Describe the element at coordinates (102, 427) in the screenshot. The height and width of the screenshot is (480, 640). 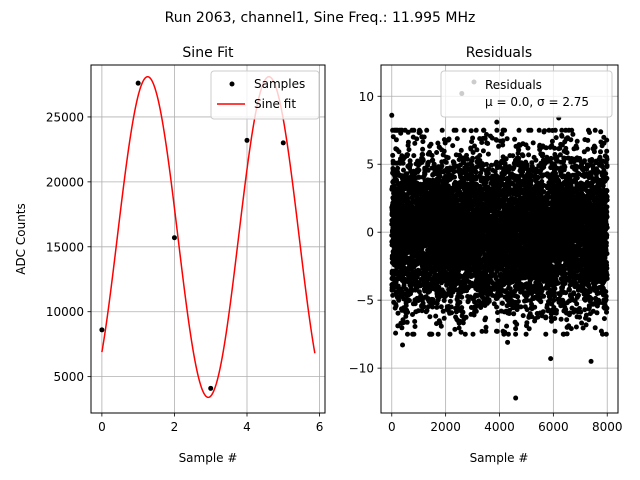
I see `sine-fit-xtick-label: 0` at that location.